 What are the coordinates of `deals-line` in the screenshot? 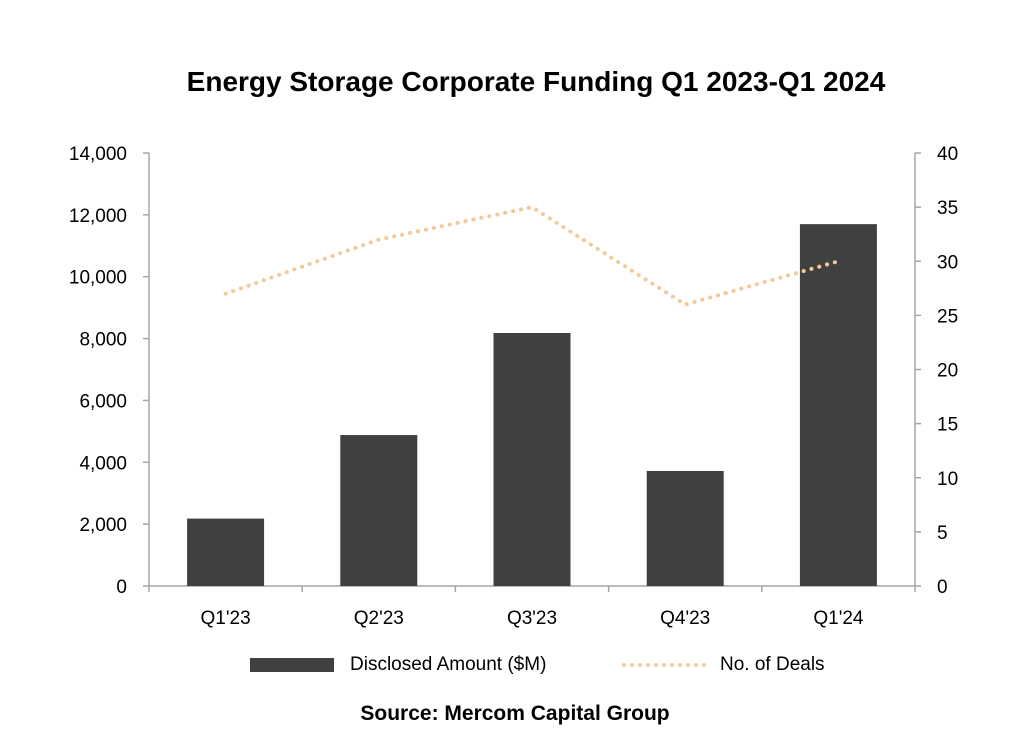 It's located at (532, 256).